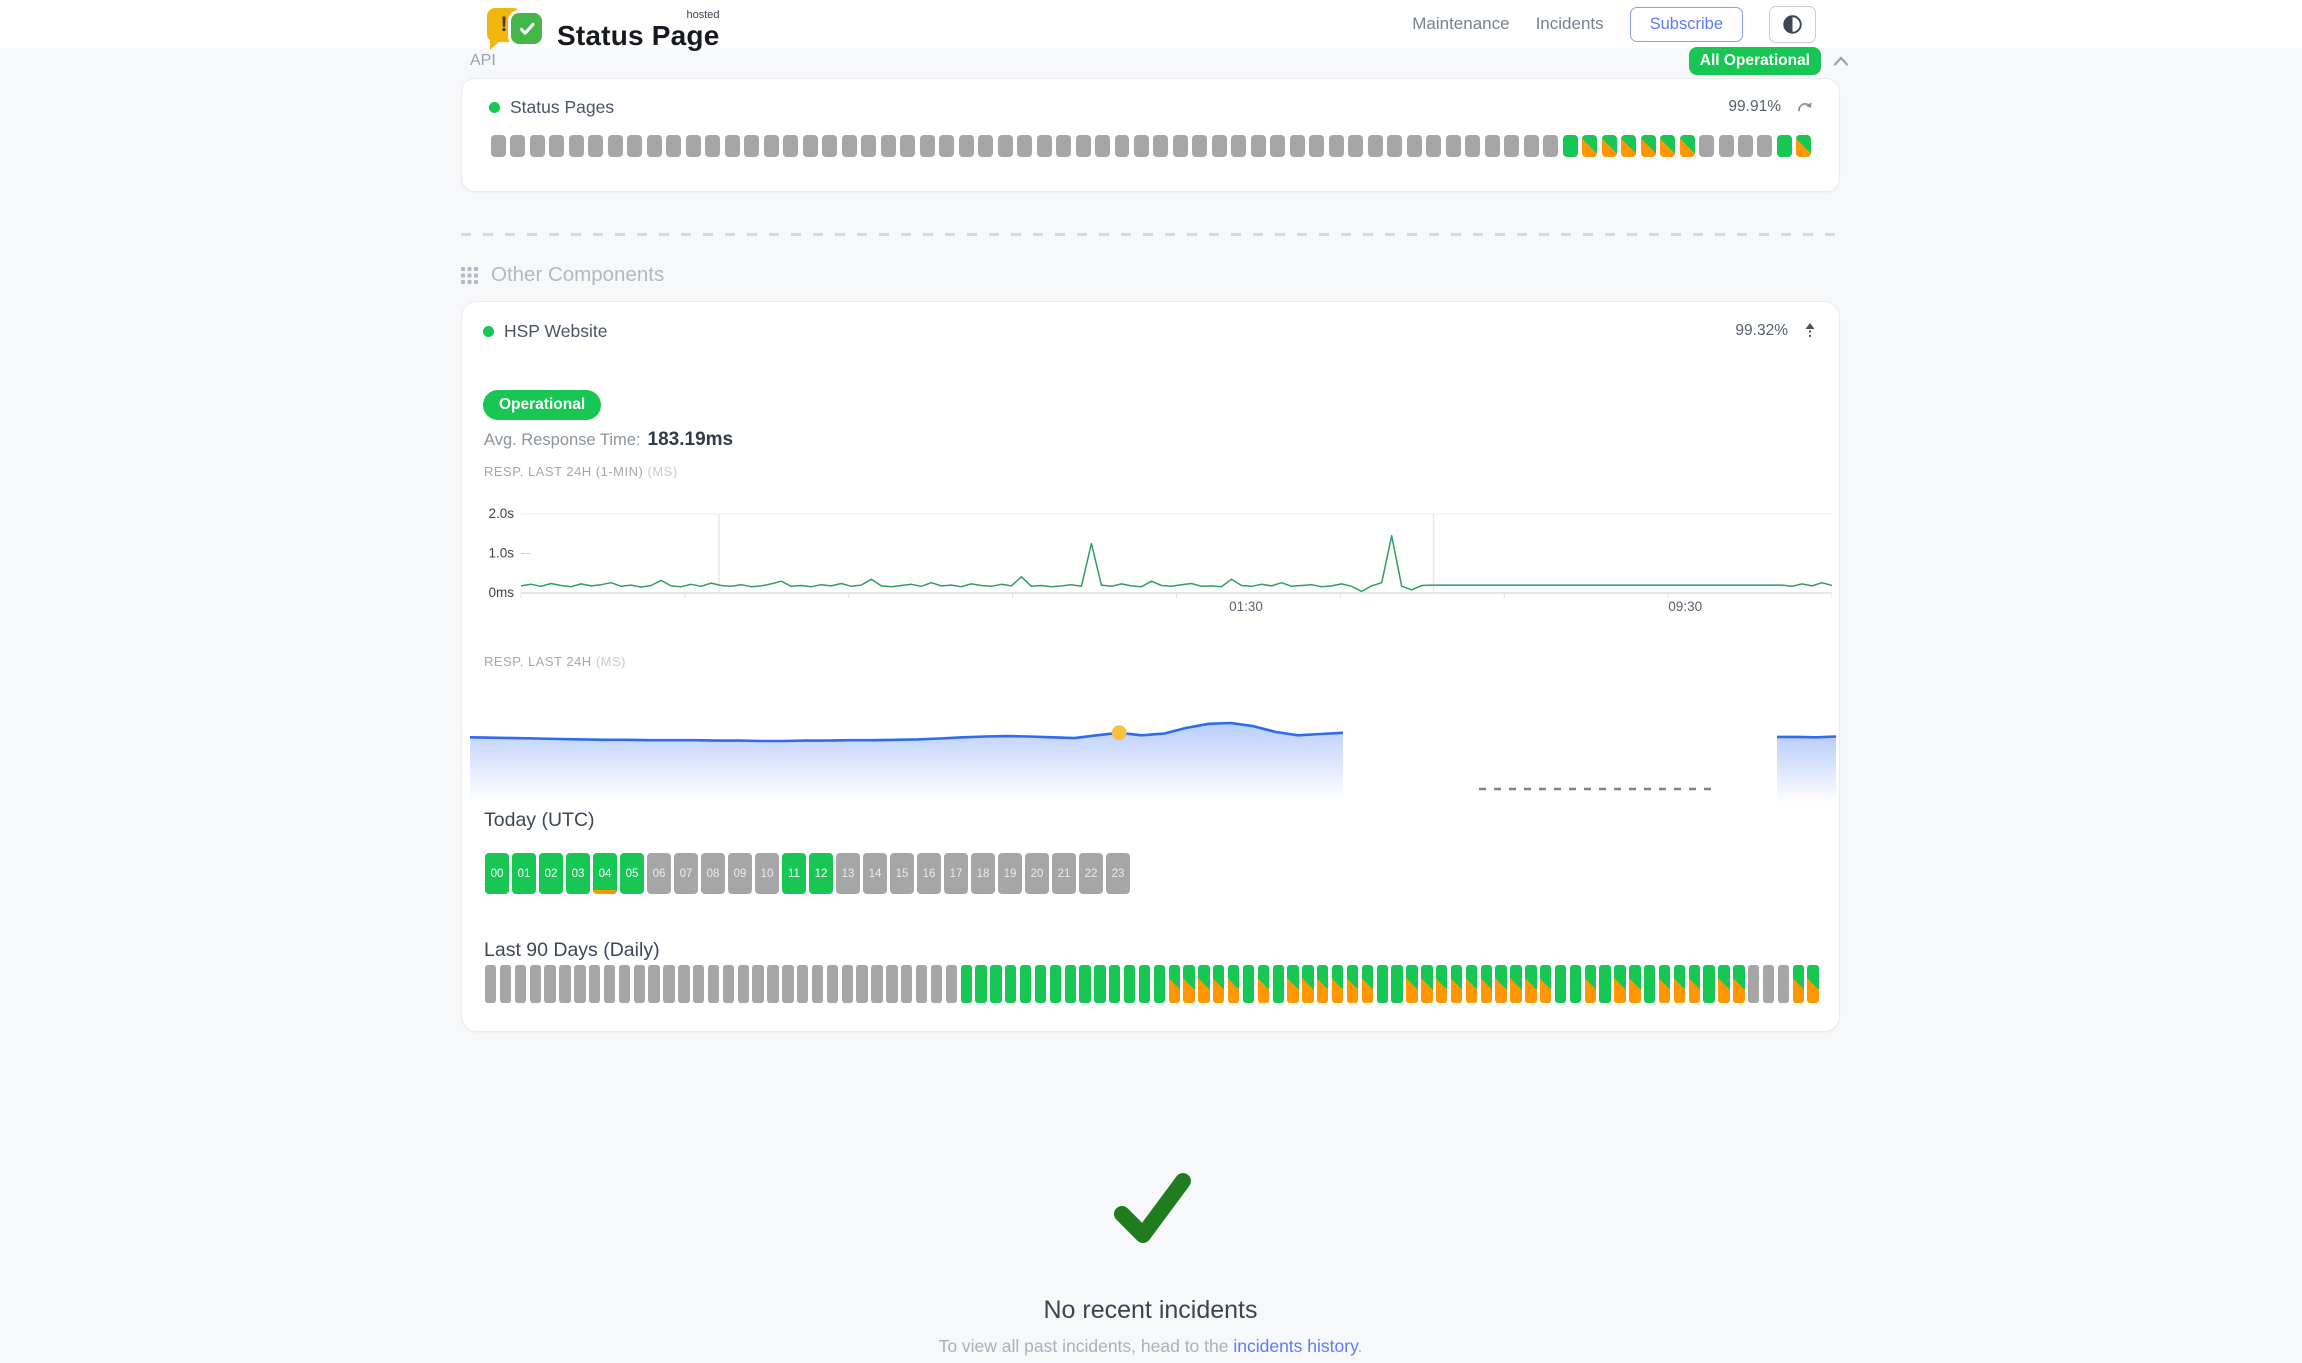 Image resolution: width=2302 pixels, height=1363 pixels. What do you see at coordinates (740, 873) in the screenshot?
I see `hour-cell: 09` at bounding box center [740, 873].